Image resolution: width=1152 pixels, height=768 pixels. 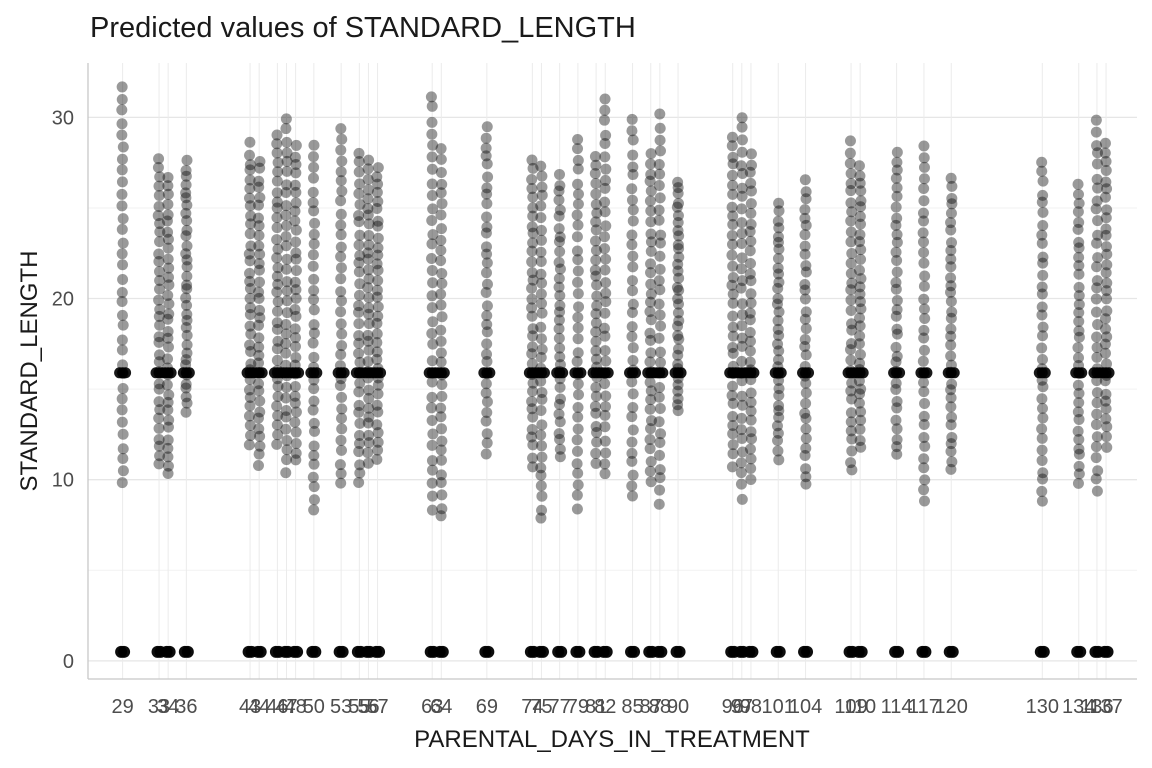 I want to click on x-tick-label: 55, so click(x=359, y=707).